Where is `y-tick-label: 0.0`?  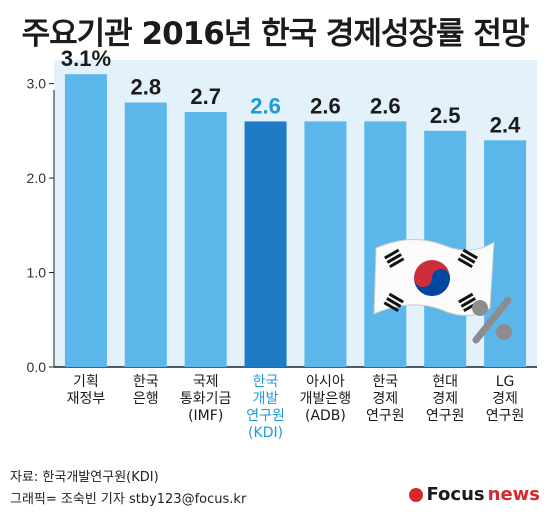
y-tick-label: 0.0 is located at coordinates (37, 367).